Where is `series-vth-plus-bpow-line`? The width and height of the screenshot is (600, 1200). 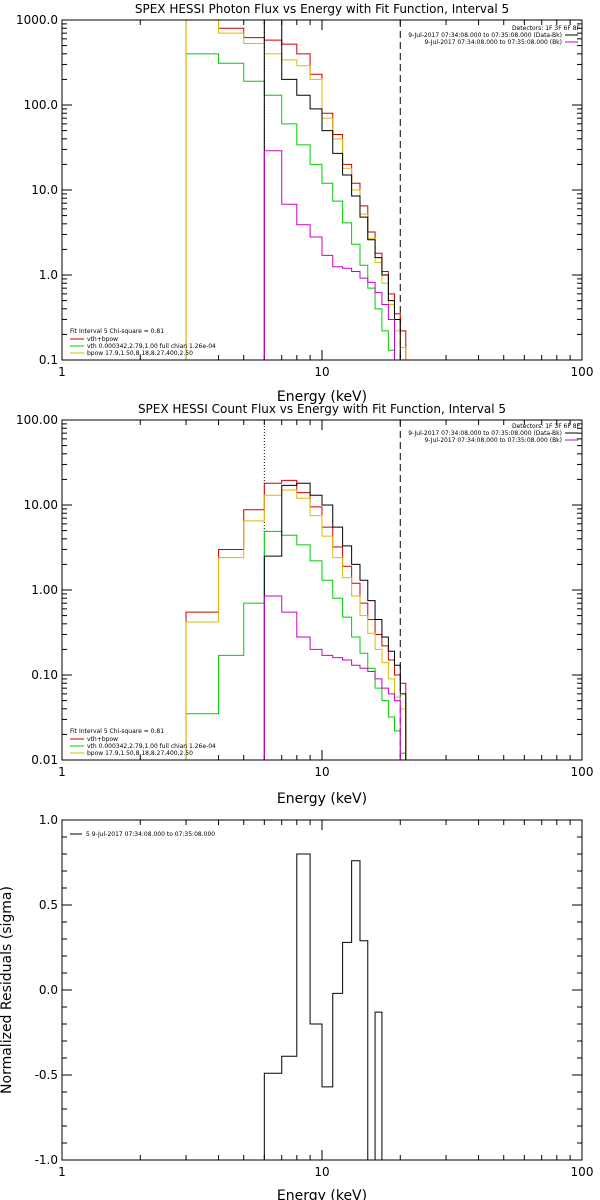
series-vth-plus-bpow-line is located at coordinates (296, 189).